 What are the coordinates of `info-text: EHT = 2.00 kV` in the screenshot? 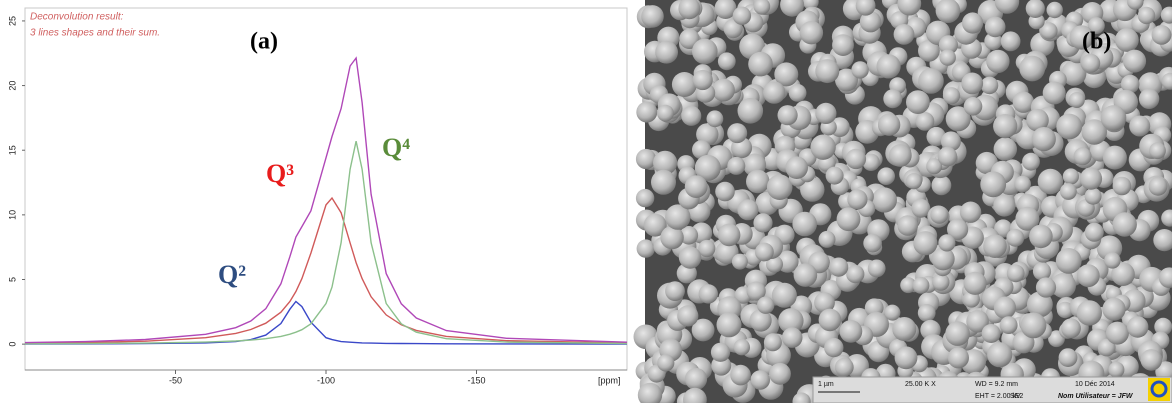 It's located at (998, 396).